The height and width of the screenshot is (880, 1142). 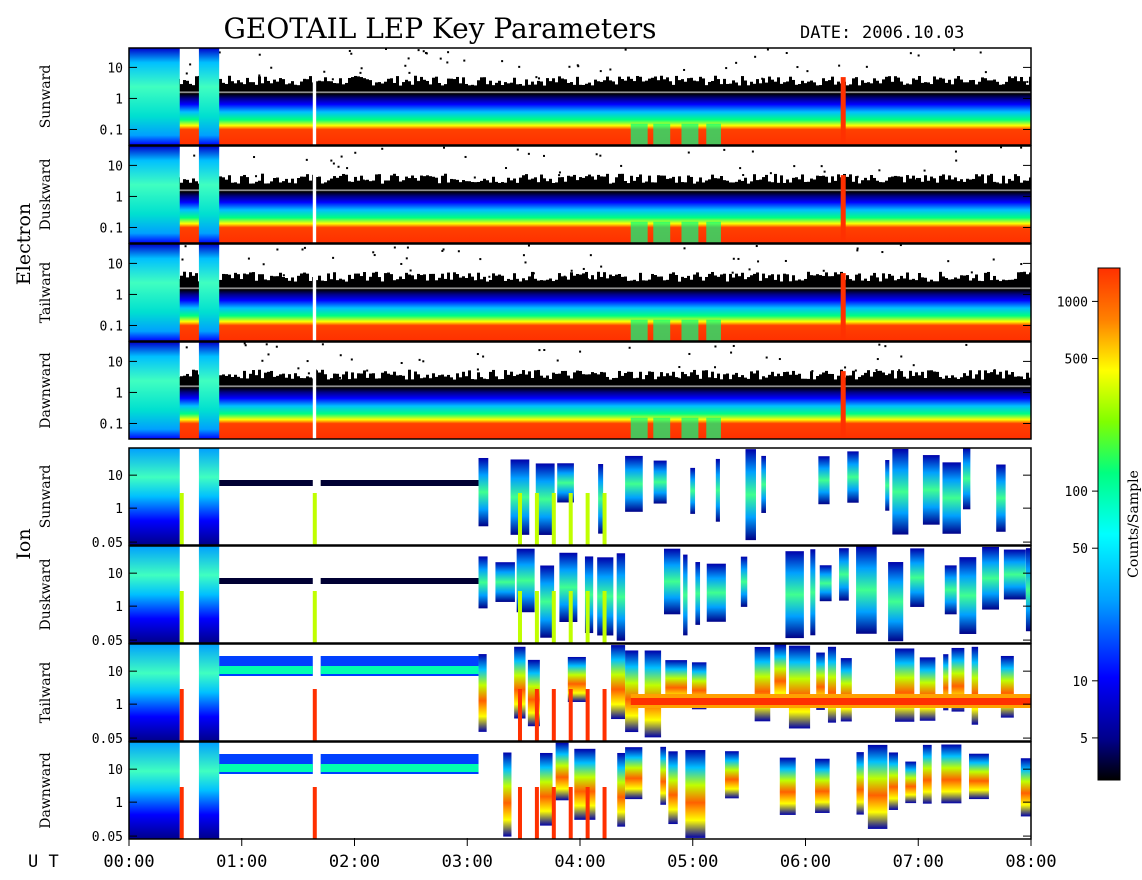 I want to click on colorbar-tick-label: 10, so click(x=1080, y=682).